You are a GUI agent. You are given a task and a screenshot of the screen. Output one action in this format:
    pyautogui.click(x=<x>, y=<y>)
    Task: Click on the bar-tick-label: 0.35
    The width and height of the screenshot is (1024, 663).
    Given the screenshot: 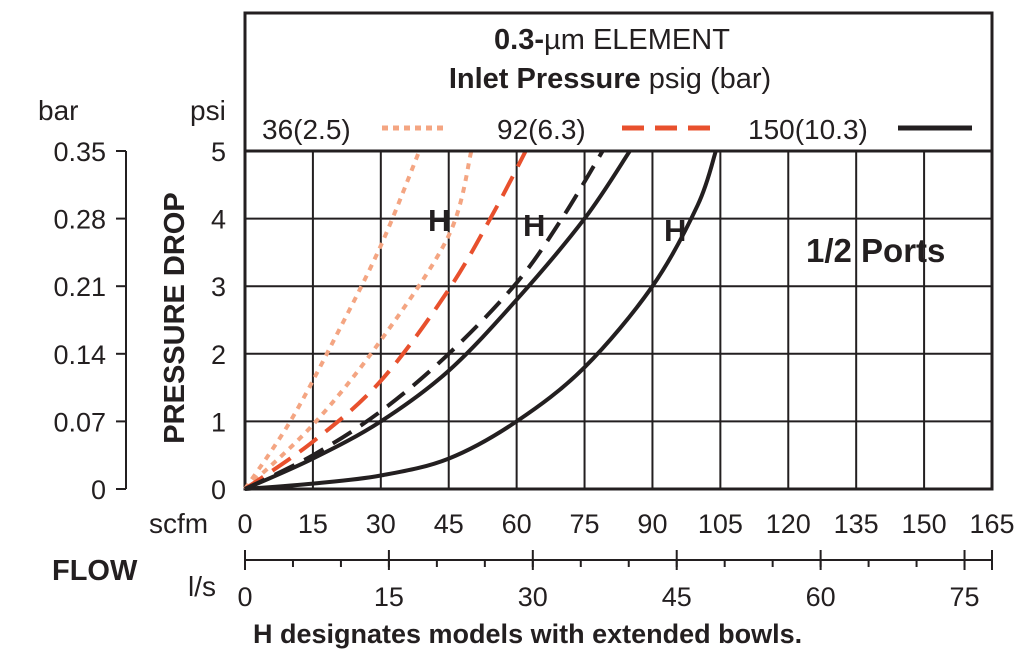 What is the action you would take?
    pyautogui.click(x=79, y=152)
    